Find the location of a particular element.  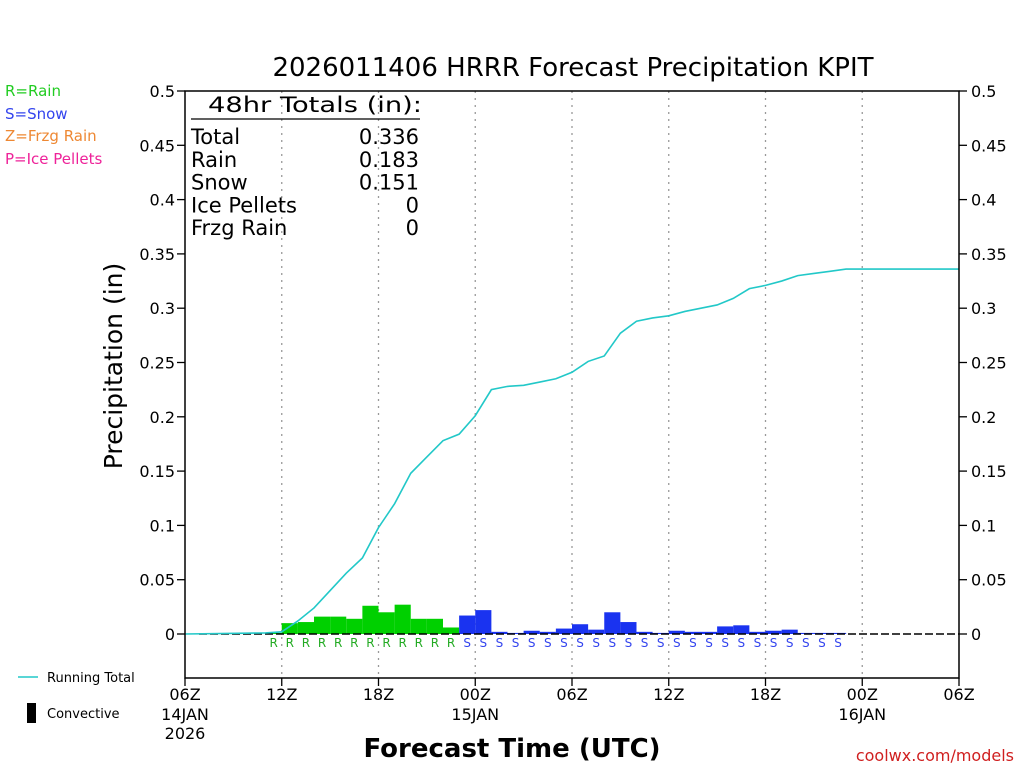

totals-row-label: Rain is located at coordinates (214, 160).